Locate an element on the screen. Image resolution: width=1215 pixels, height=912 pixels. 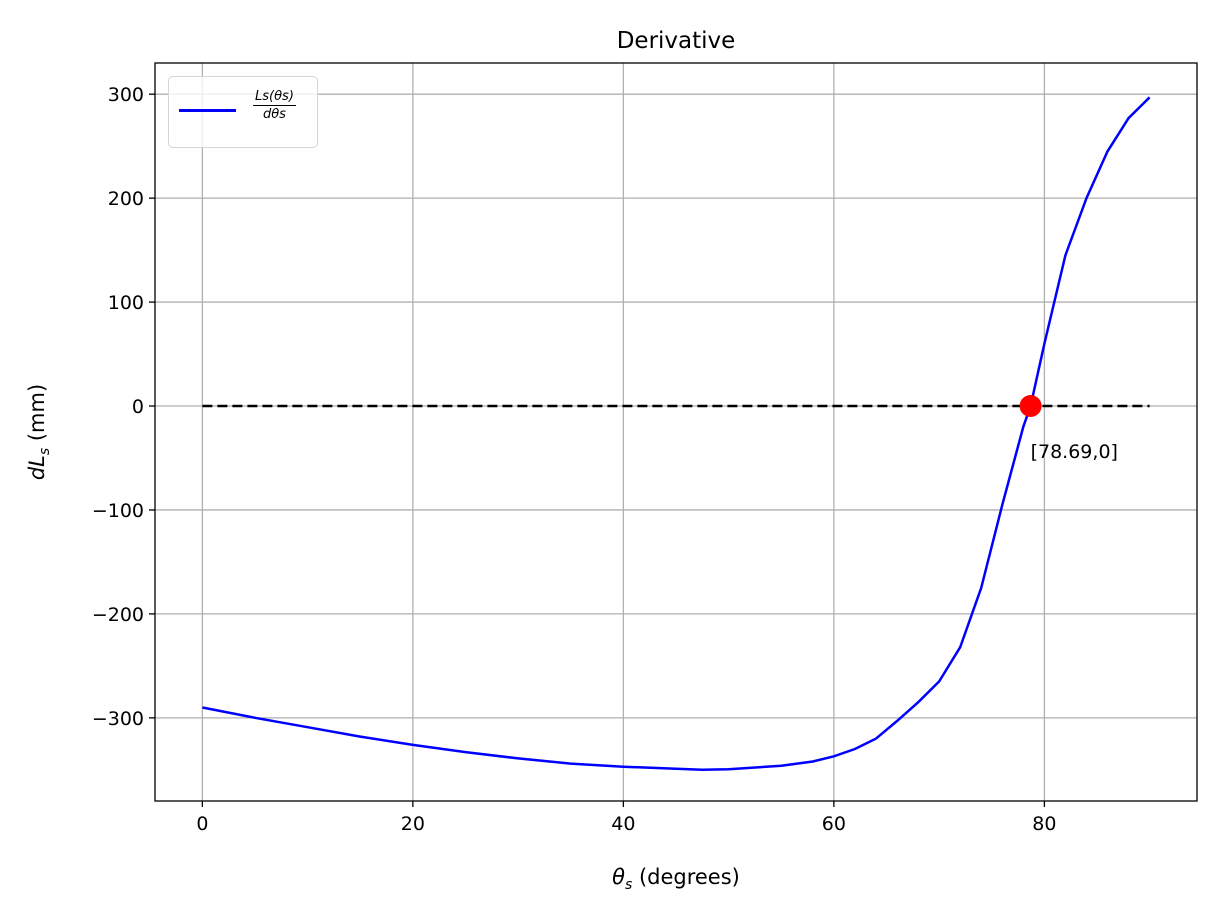
y-tick-label: 0 is located at coordinates (138, 407).